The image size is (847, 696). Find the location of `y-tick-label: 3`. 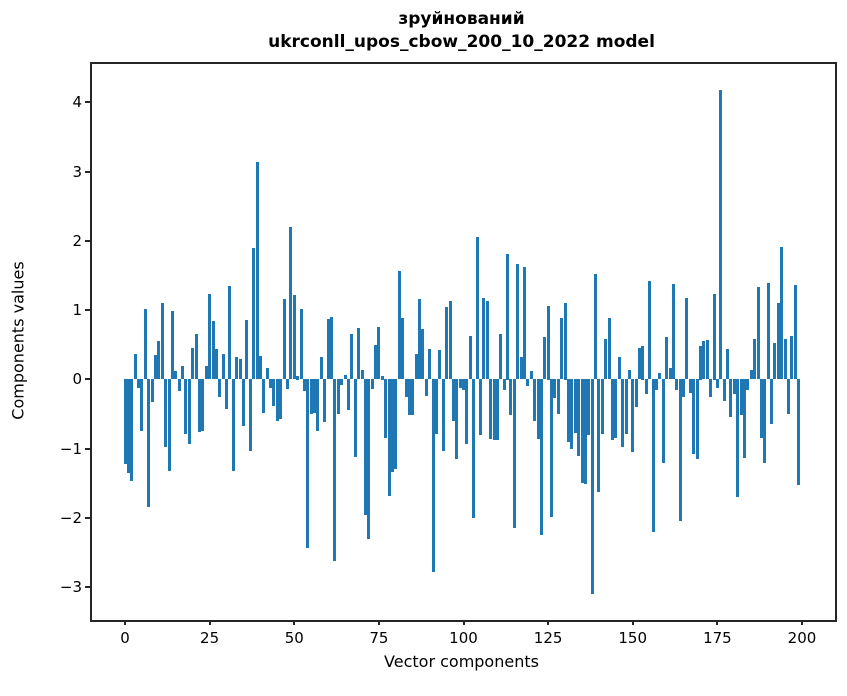

y-tick-label: 3 is located at coordinates (77, 171).